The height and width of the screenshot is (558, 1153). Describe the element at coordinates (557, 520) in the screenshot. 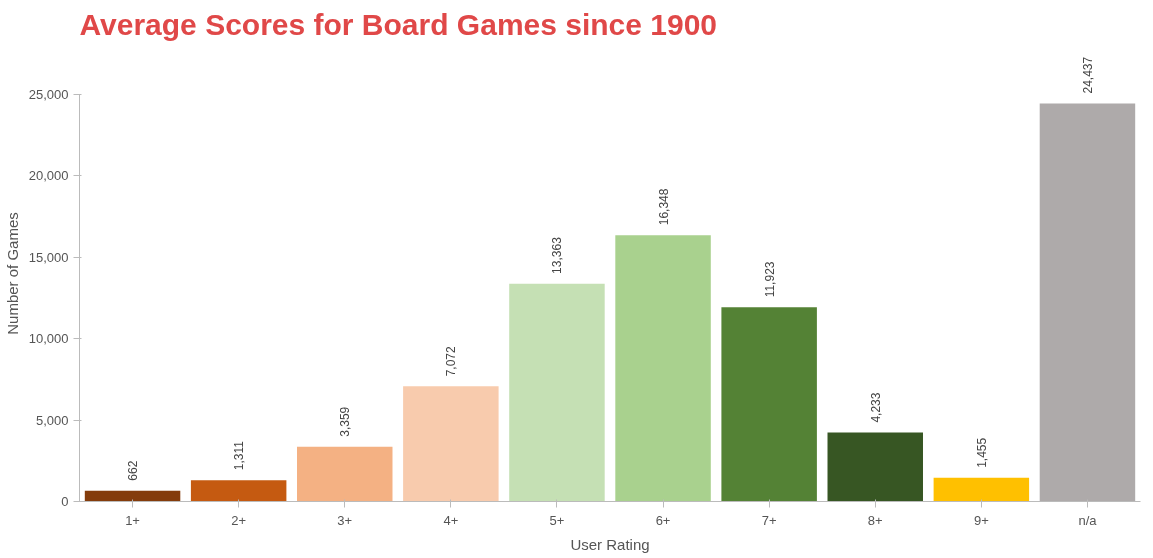

I see `x-tick-label: 5+` at that location.